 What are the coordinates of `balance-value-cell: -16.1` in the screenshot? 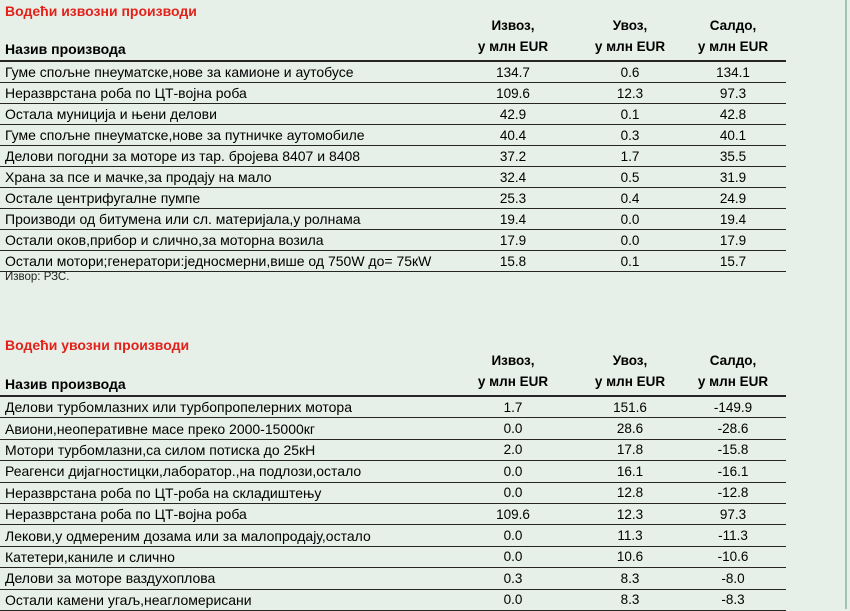 It's located at (733, 471).